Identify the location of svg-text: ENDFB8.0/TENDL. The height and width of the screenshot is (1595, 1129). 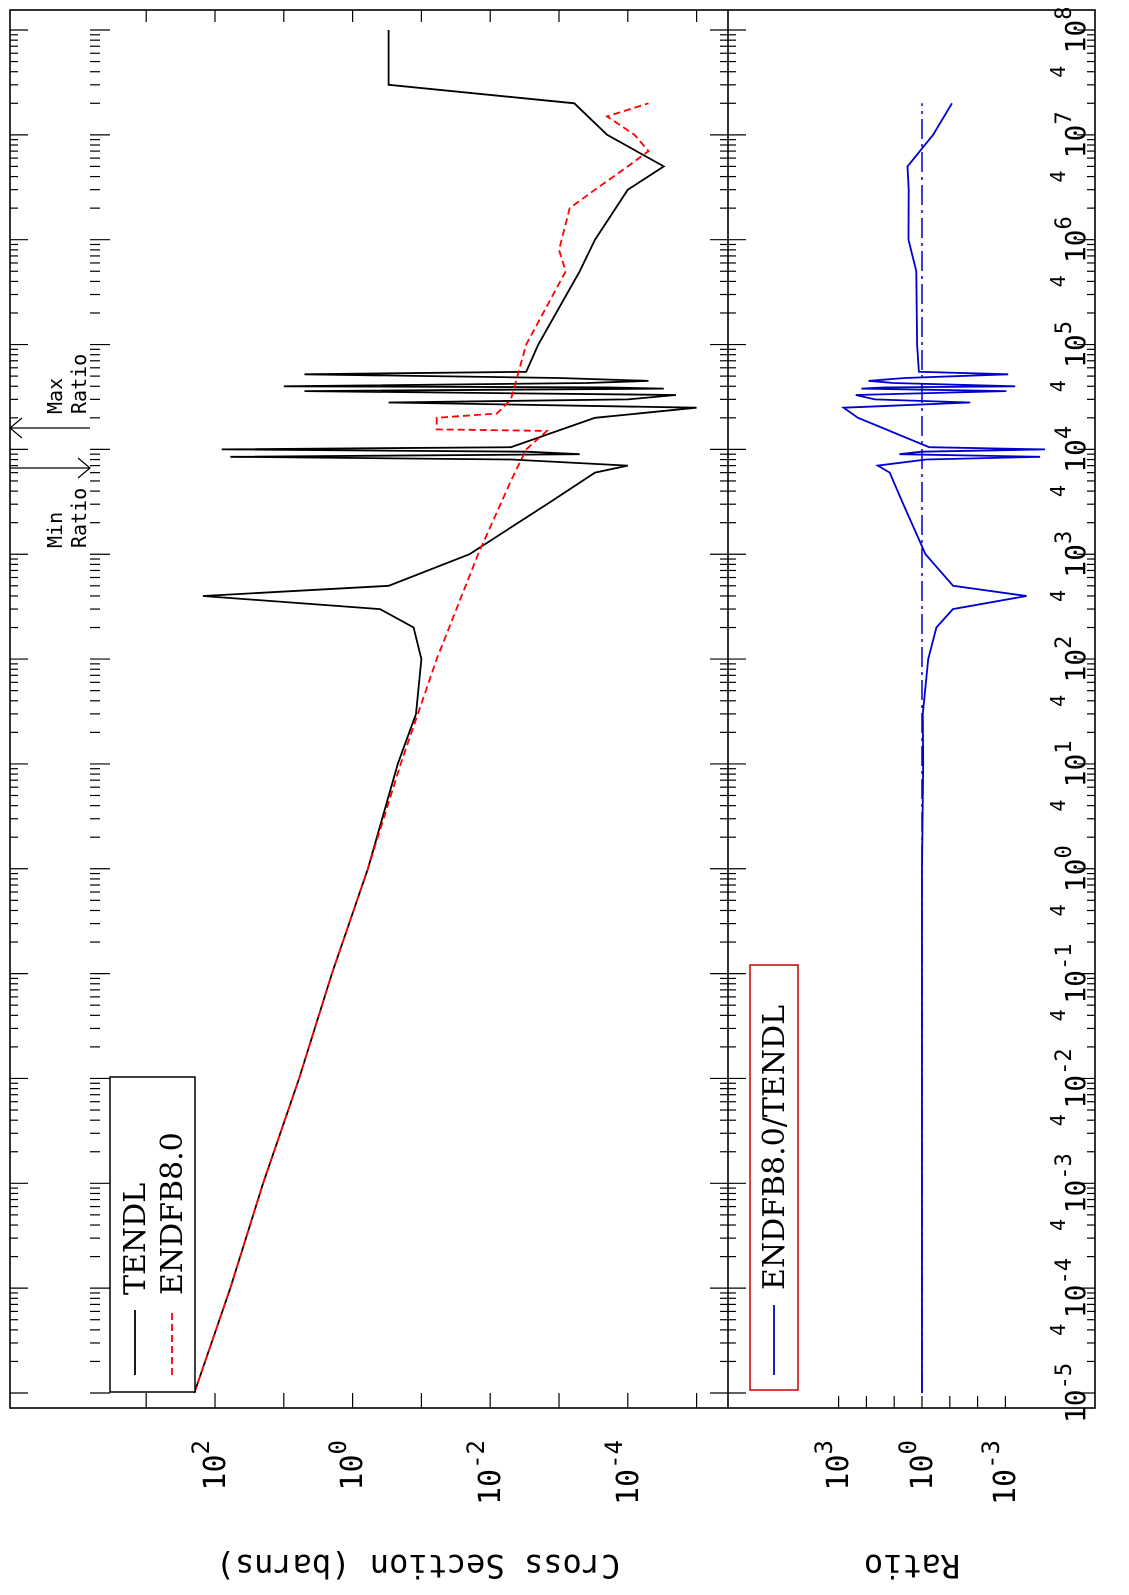
(774, 1147).